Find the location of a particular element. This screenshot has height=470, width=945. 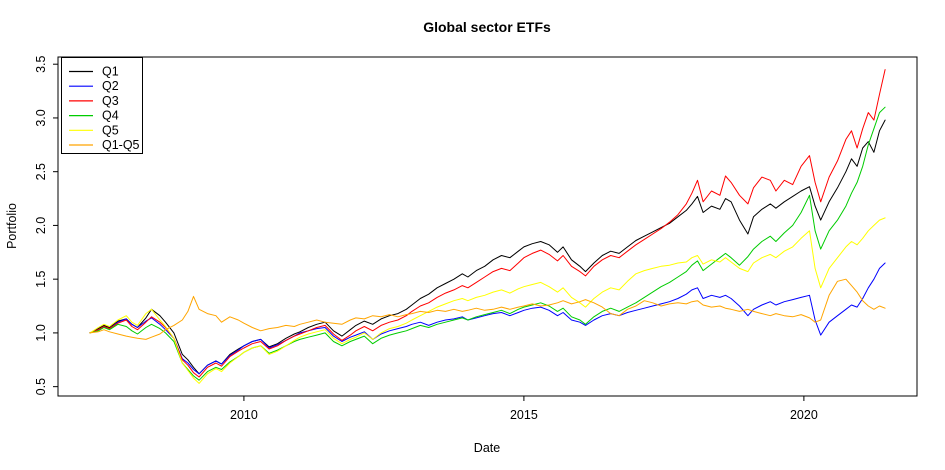

legend-label-q5: Q5 is located at coordinates (110, 130).